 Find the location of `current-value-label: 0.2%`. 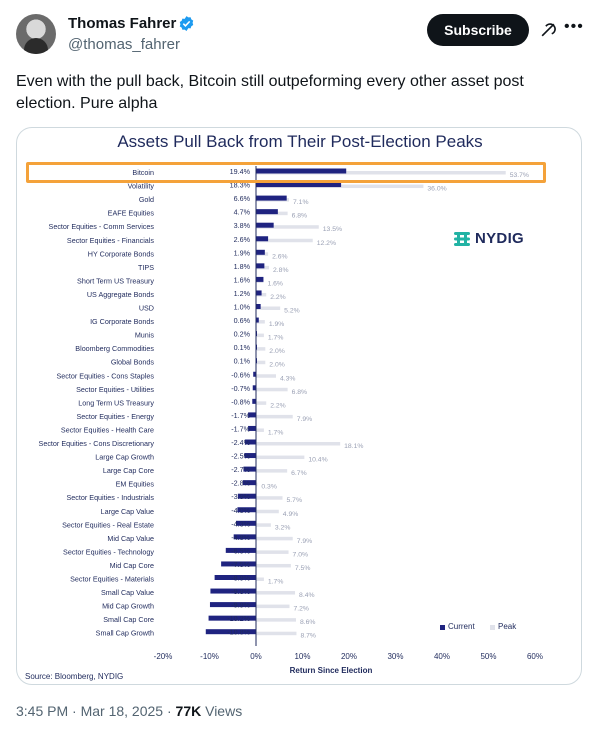

current-value-label: 0.2% is located at coordinates (242, 334).